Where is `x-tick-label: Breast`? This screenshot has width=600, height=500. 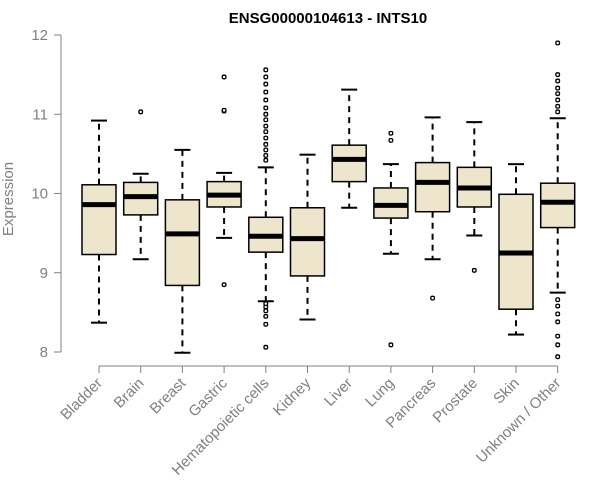
x-tick-label: Breast is located at coordinates (168, 395).